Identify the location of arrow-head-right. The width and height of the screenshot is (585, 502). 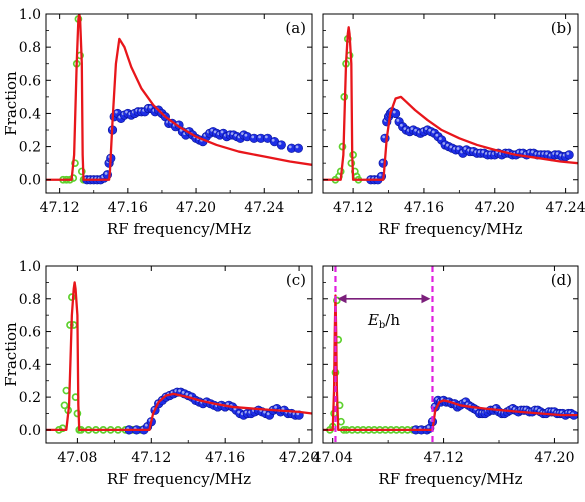
(426, 299).